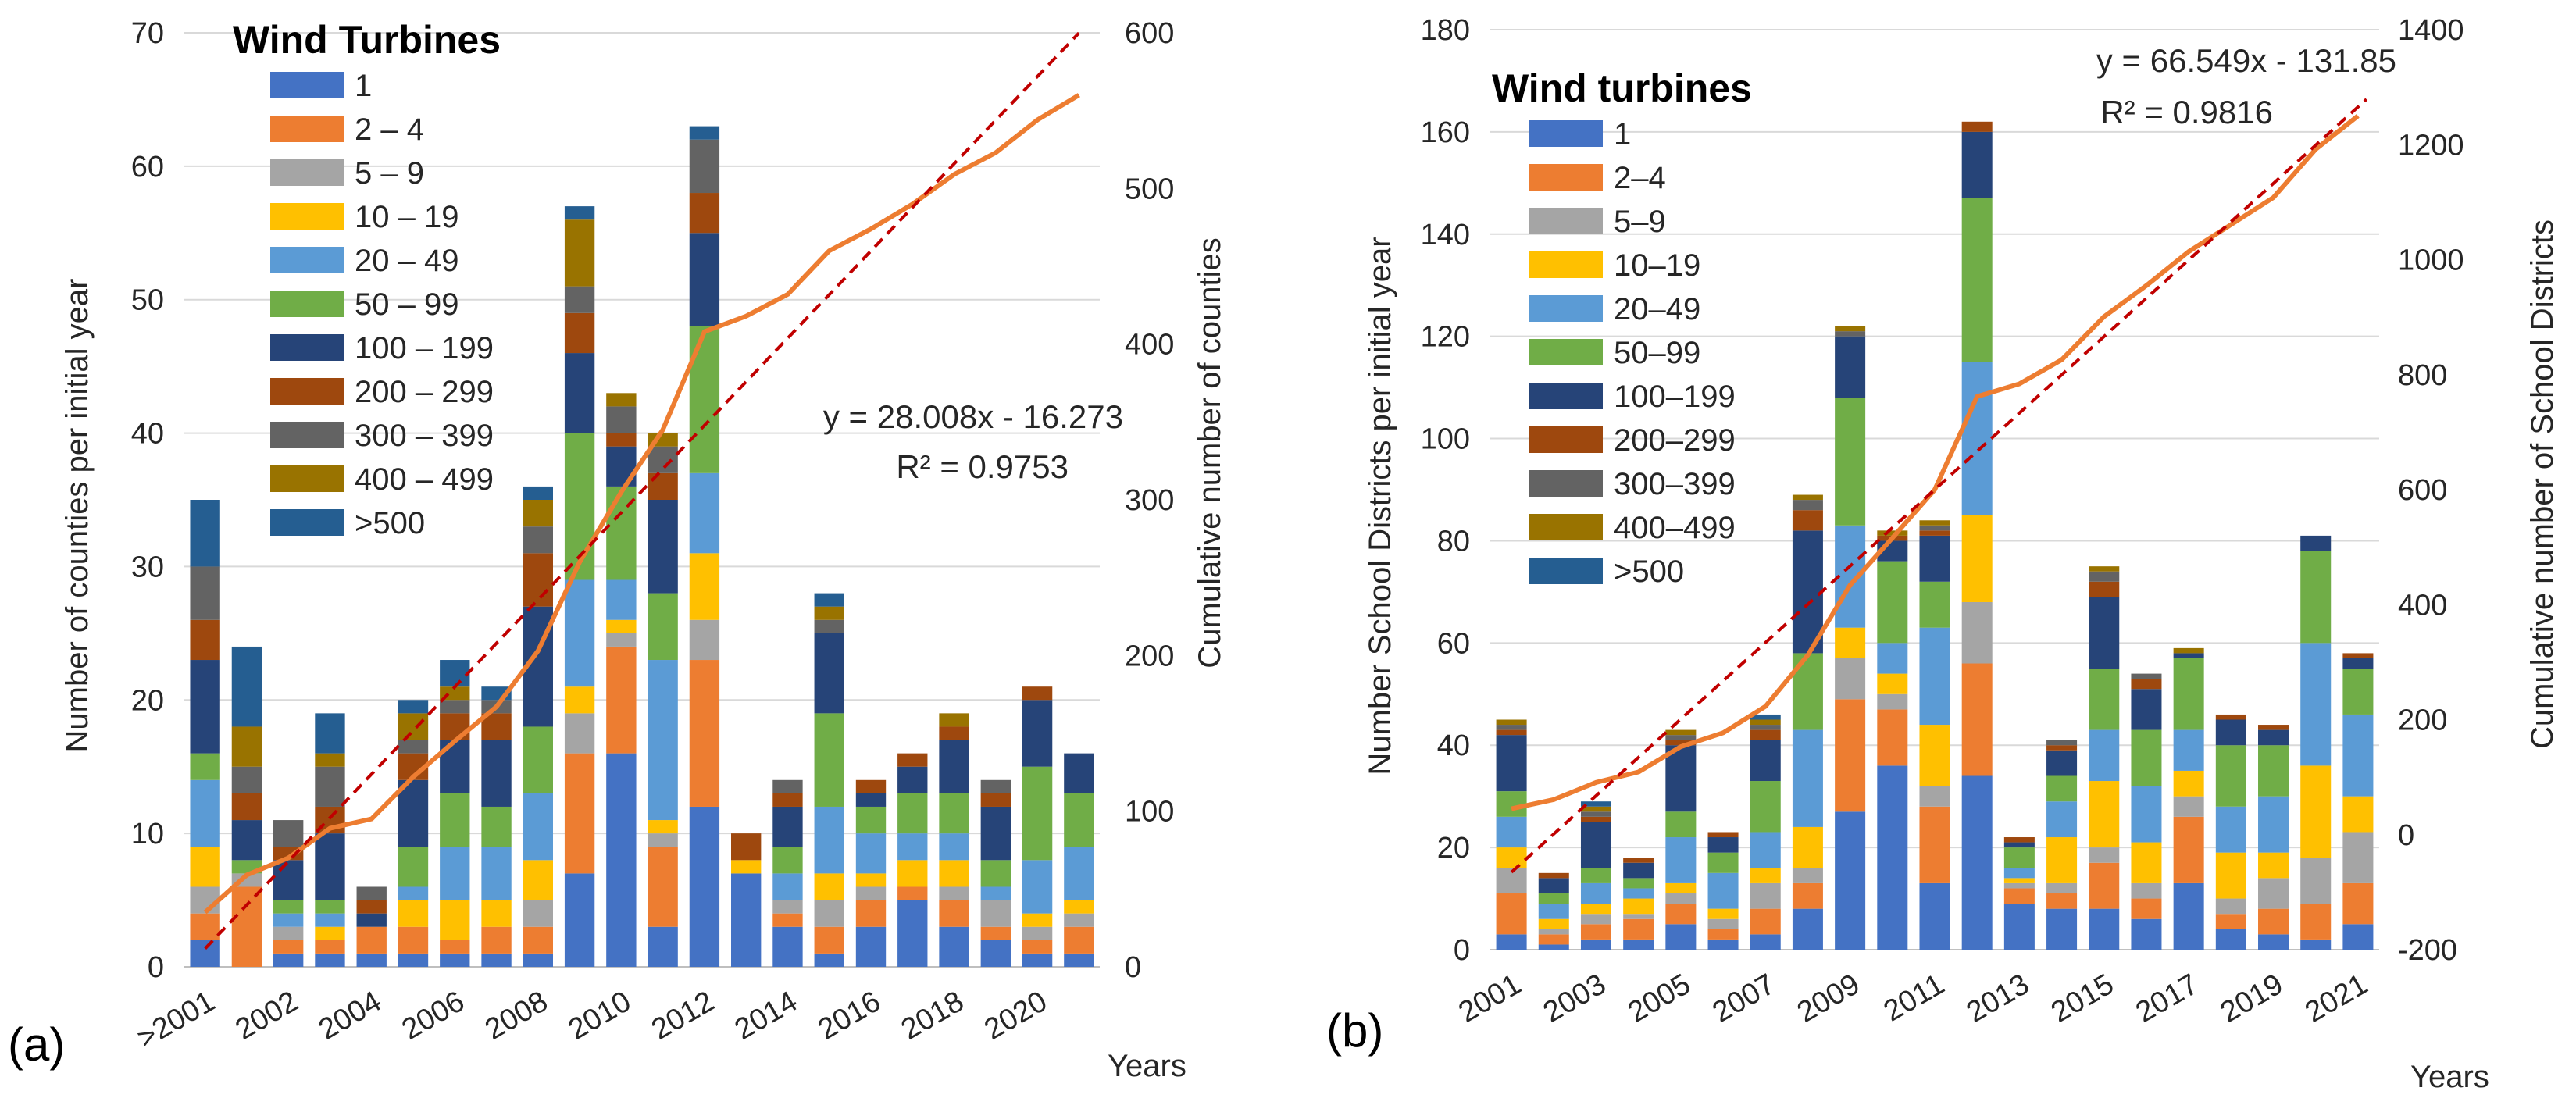  What do you see at coordinates (1657, 265) in the screenshot?
I see `panel-b-legend-label: 10–19` at bounding box center [1657, 265].